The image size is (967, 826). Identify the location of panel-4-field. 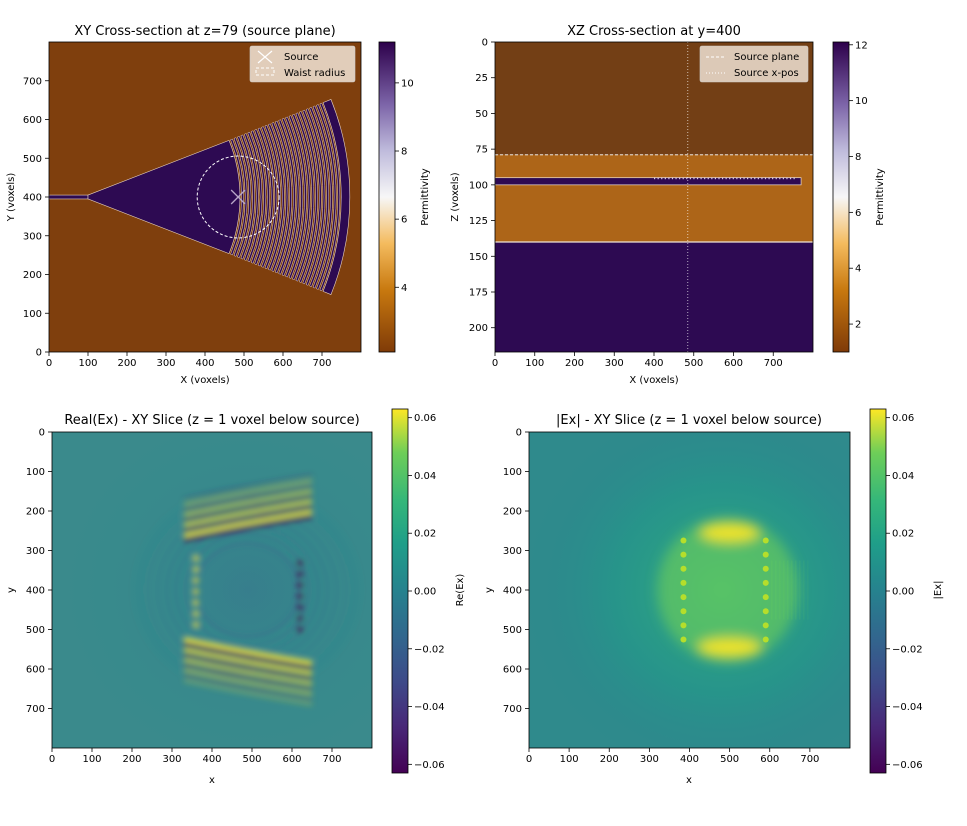
(689, 590).